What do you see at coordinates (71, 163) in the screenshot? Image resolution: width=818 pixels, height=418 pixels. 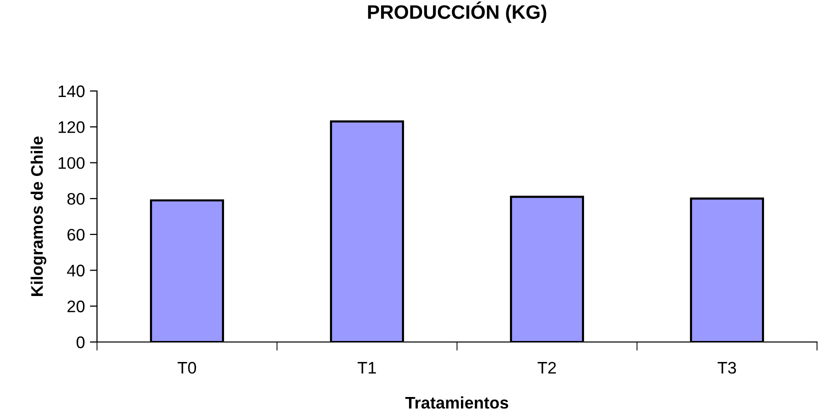 I see `y-tick-label: 100` at bounding box center [71, 163].